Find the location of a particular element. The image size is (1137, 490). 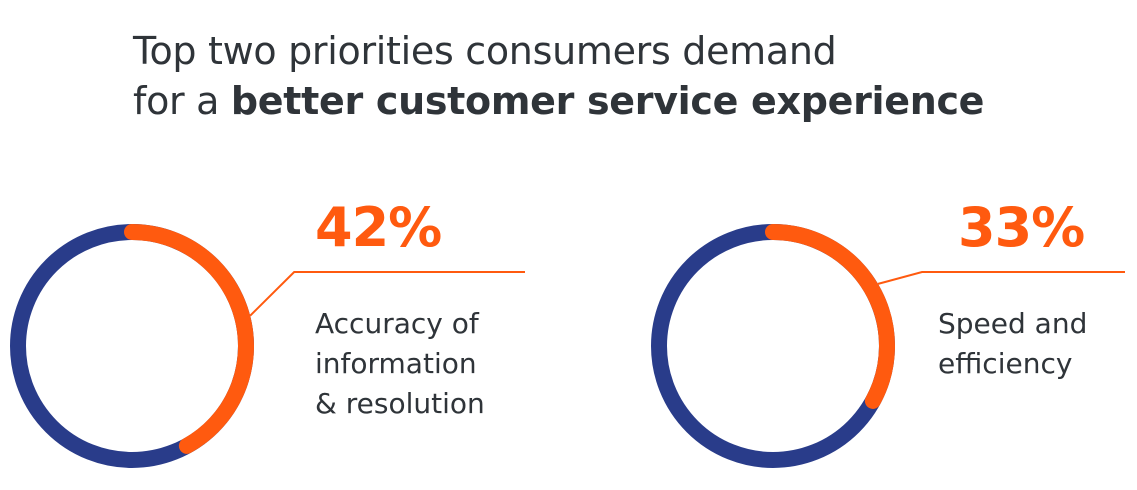

donut-2-description: Speed and efficiency is located at coordinates (1012, 344).